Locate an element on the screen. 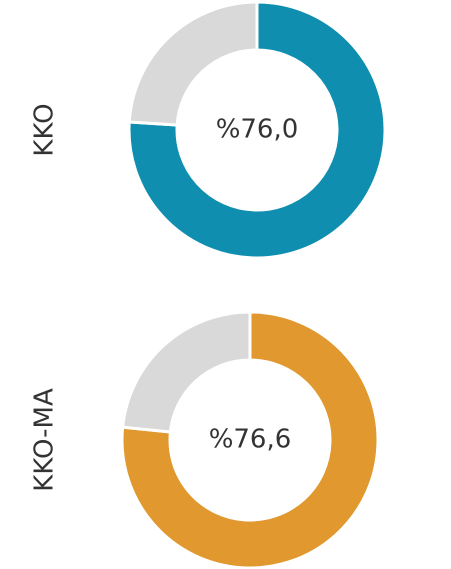 This screenshot has height=569, width=451. center-value-label: %76,6 is located at coordinates (250, 440).